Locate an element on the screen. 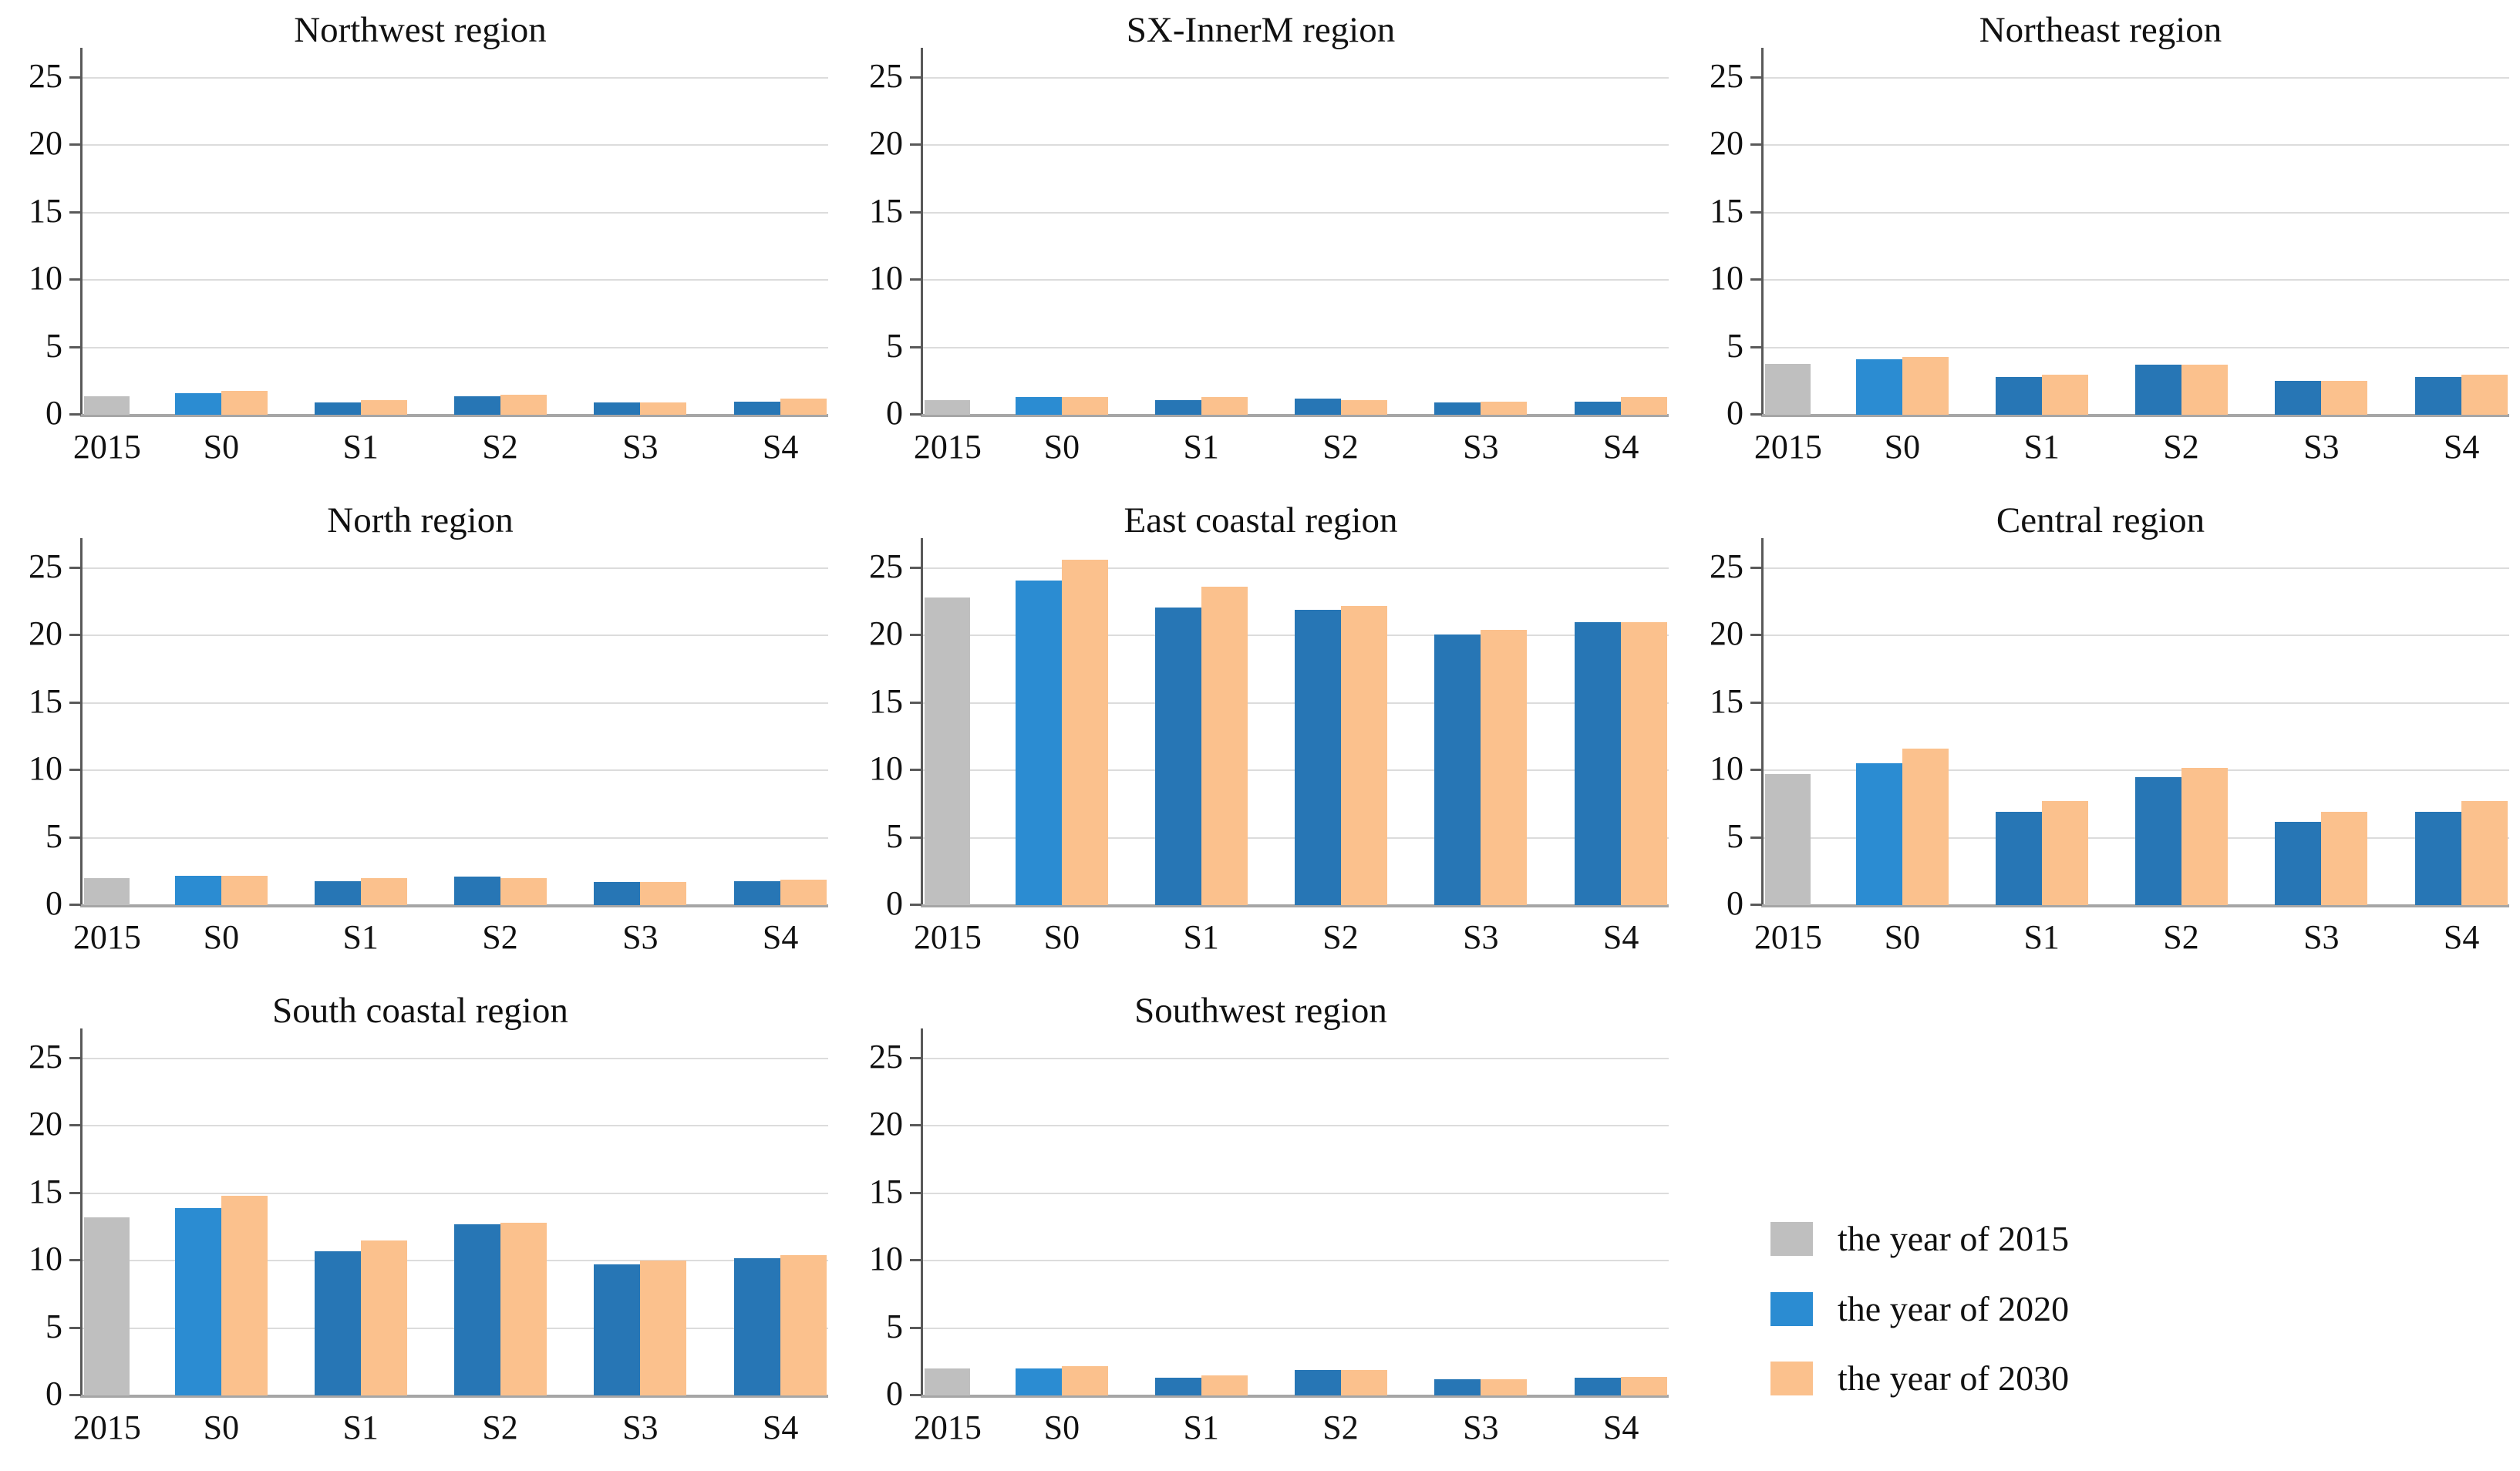 The image size is (2520, 1471). legend-item-2015: the year of 2015 is located at coordinates (1919, 1239).